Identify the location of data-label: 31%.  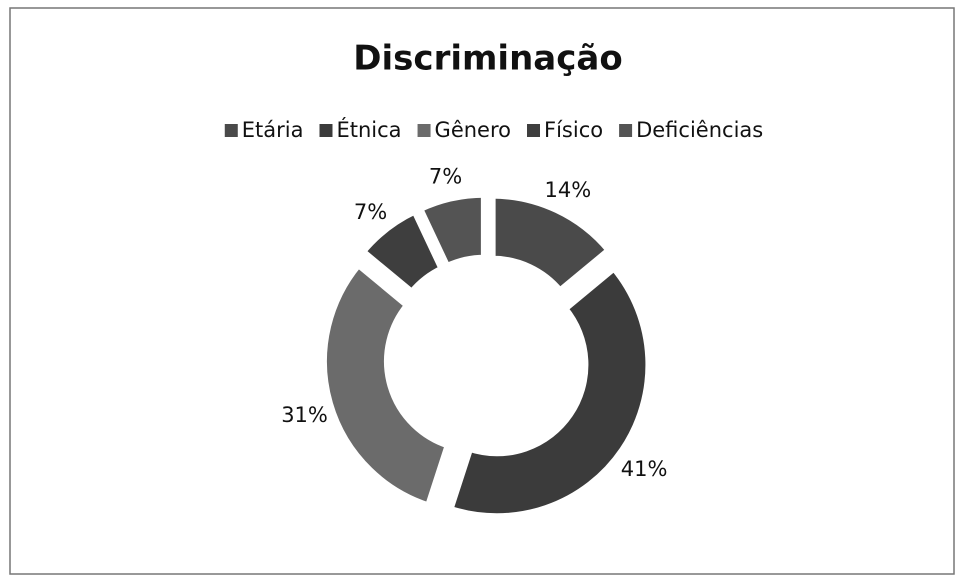
(304, 415).